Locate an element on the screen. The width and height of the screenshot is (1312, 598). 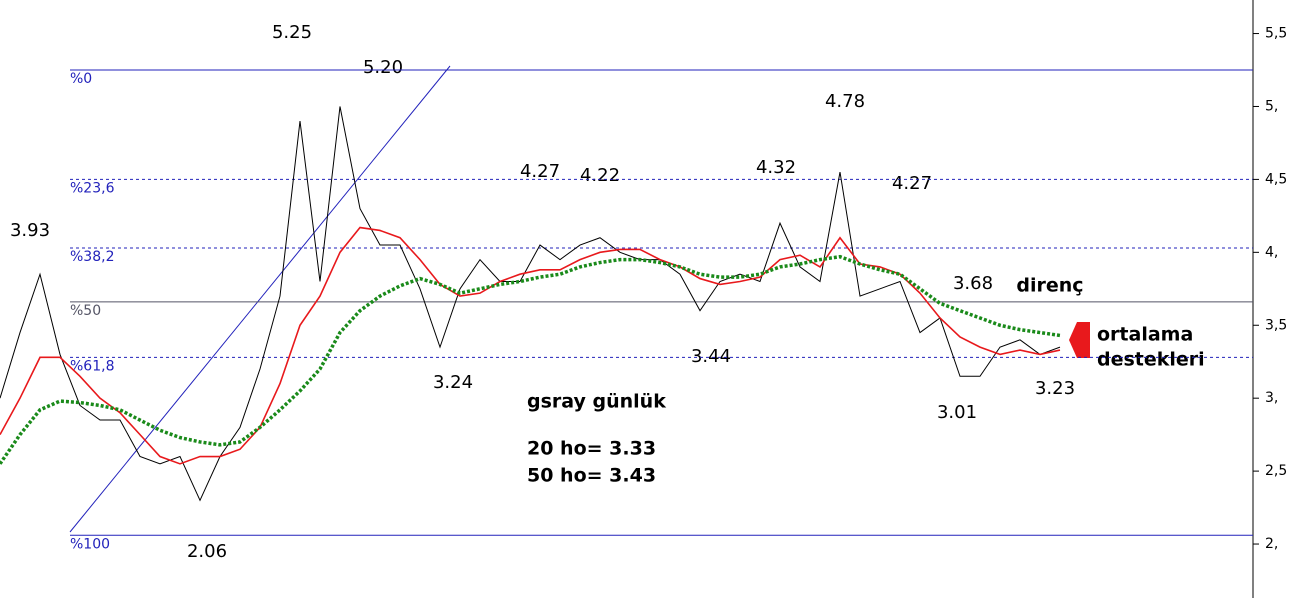
annotation: 5.20 is located at coordinates (383, 67).